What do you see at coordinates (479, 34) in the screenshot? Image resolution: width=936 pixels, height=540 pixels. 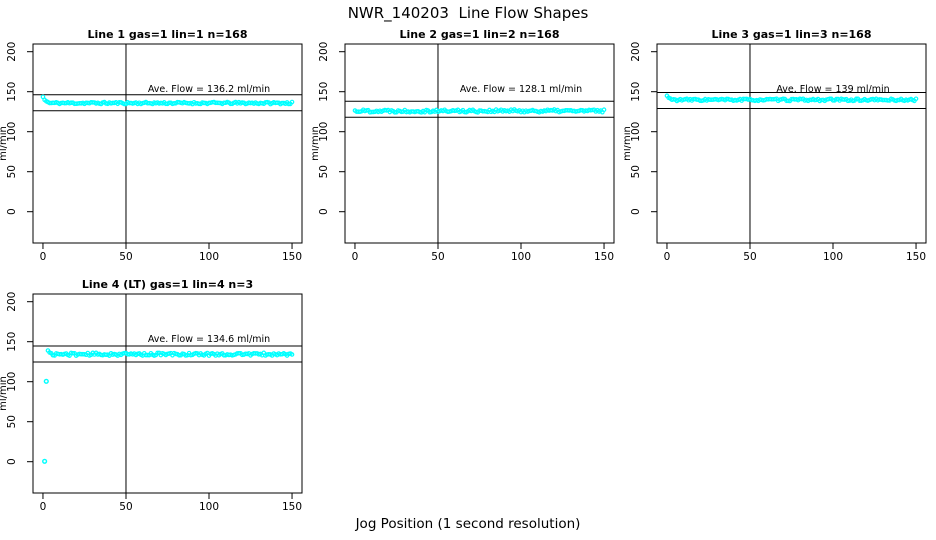 I see `panel-title: Line 2 gas=1 lin=2 n=168` at bounding box center [479, 34].